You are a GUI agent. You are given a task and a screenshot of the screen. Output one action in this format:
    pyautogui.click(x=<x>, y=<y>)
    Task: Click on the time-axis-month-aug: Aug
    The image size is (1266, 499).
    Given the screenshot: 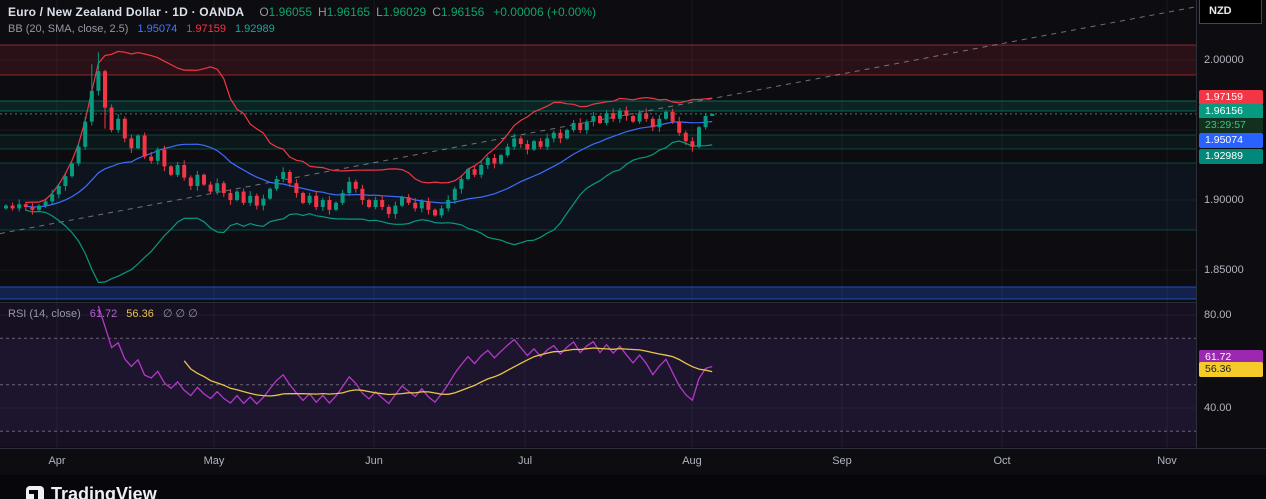 What is the action you would take?
    pyautogui.click(x=692, y=461)
    